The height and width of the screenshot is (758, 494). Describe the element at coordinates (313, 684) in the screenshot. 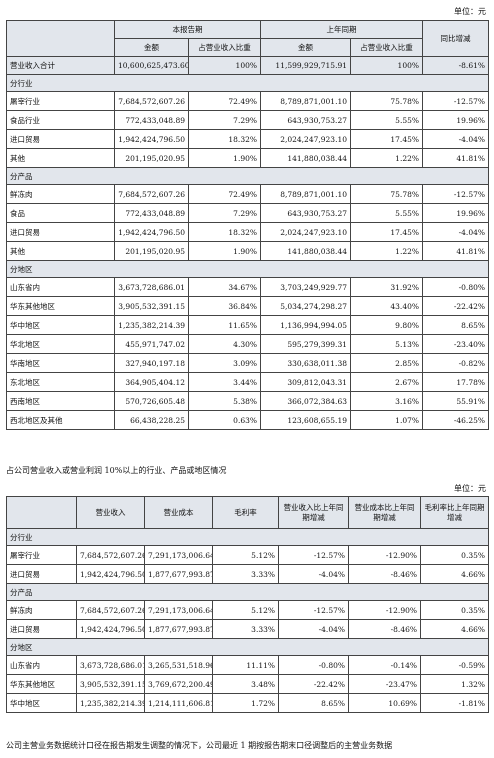

I see `cell-rev-change: -22.42%` at that location.